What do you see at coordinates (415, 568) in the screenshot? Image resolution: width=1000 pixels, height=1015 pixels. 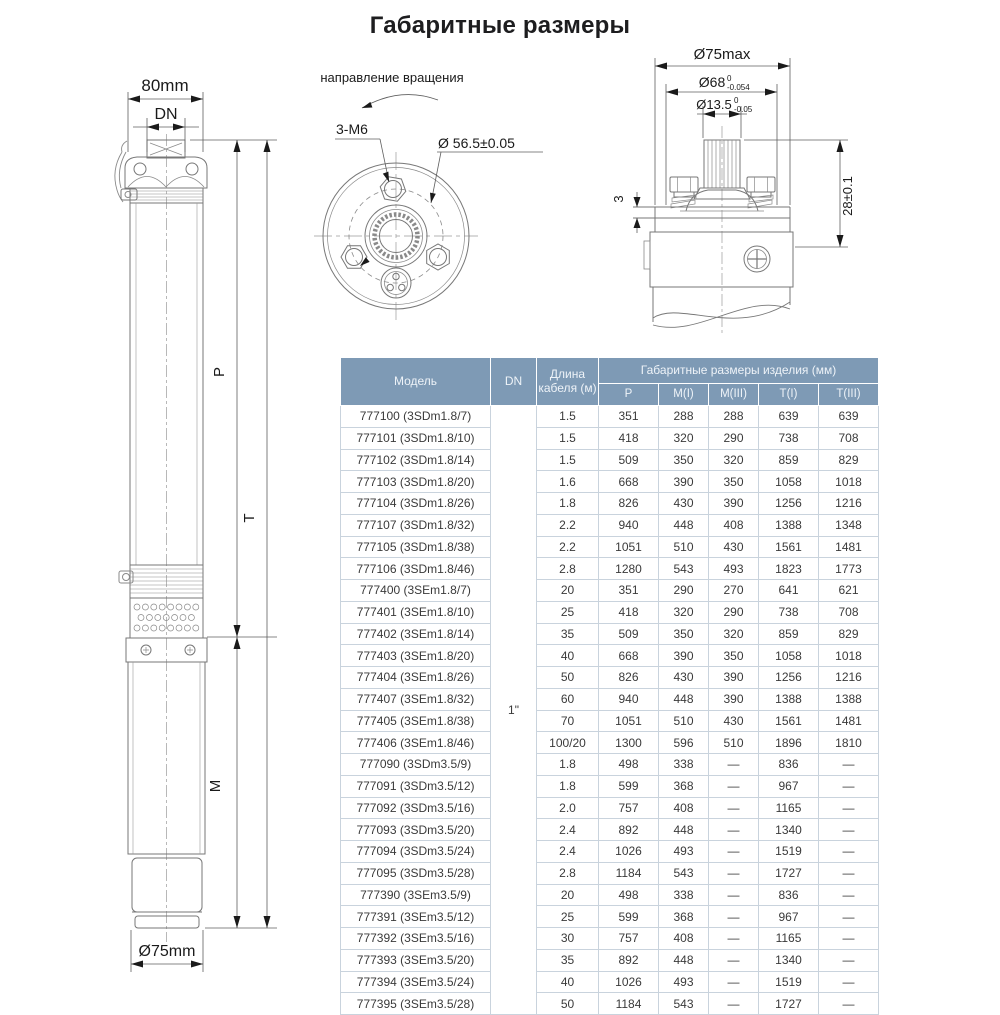 I see `model-cell: 777106 (3SDm1.8/46)` at bounding box center [415, 568].